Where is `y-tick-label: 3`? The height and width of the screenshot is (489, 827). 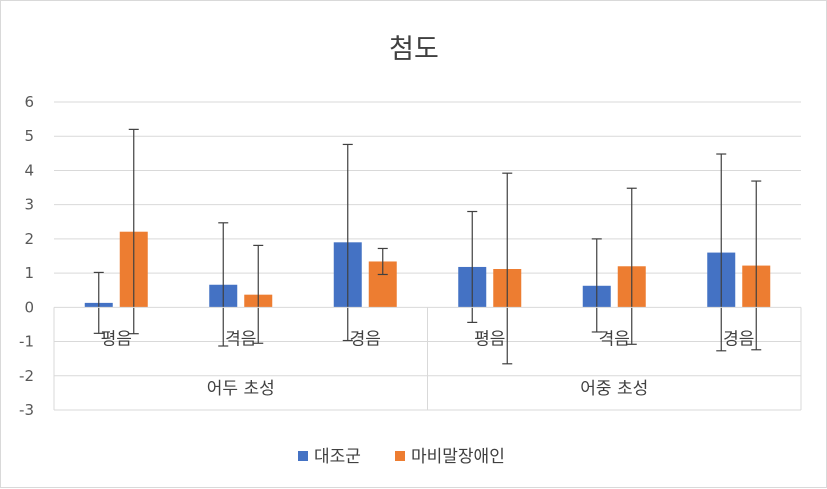
y-tick-label: 3 is located at coordinates (29, 205).